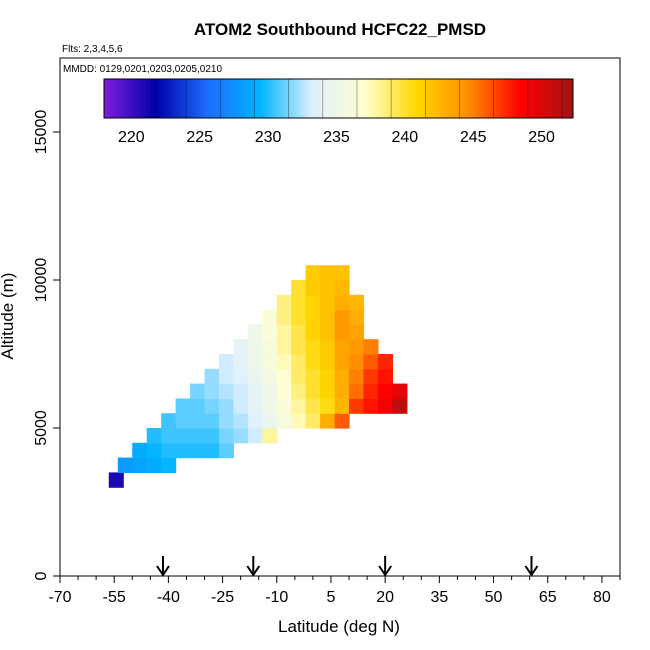 The image size is (650, 650). Describe the element at coordinates (404, 137) in the screenshot. I see `colorbar-tick-label: 240` at that location.